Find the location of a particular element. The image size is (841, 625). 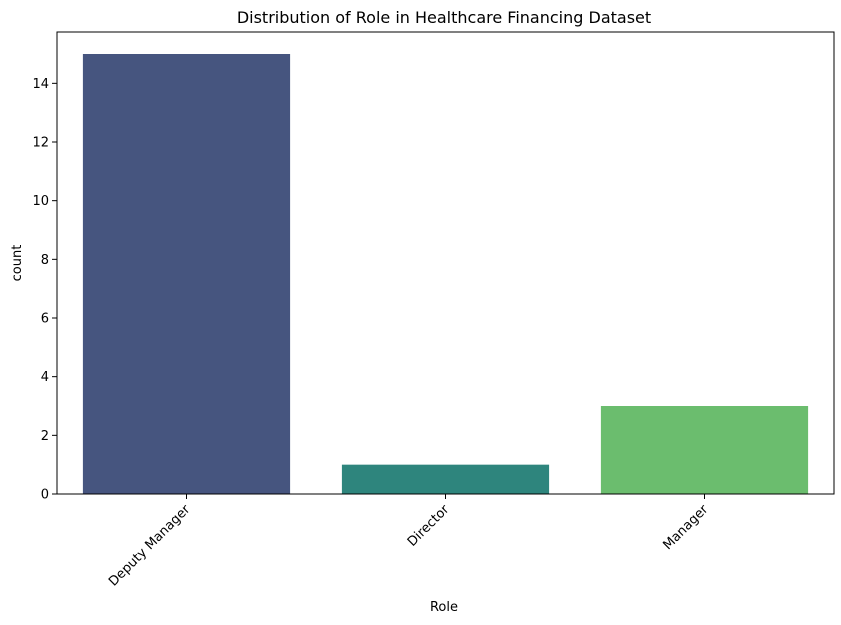

bar-manager is located at coordinates (704, 450).